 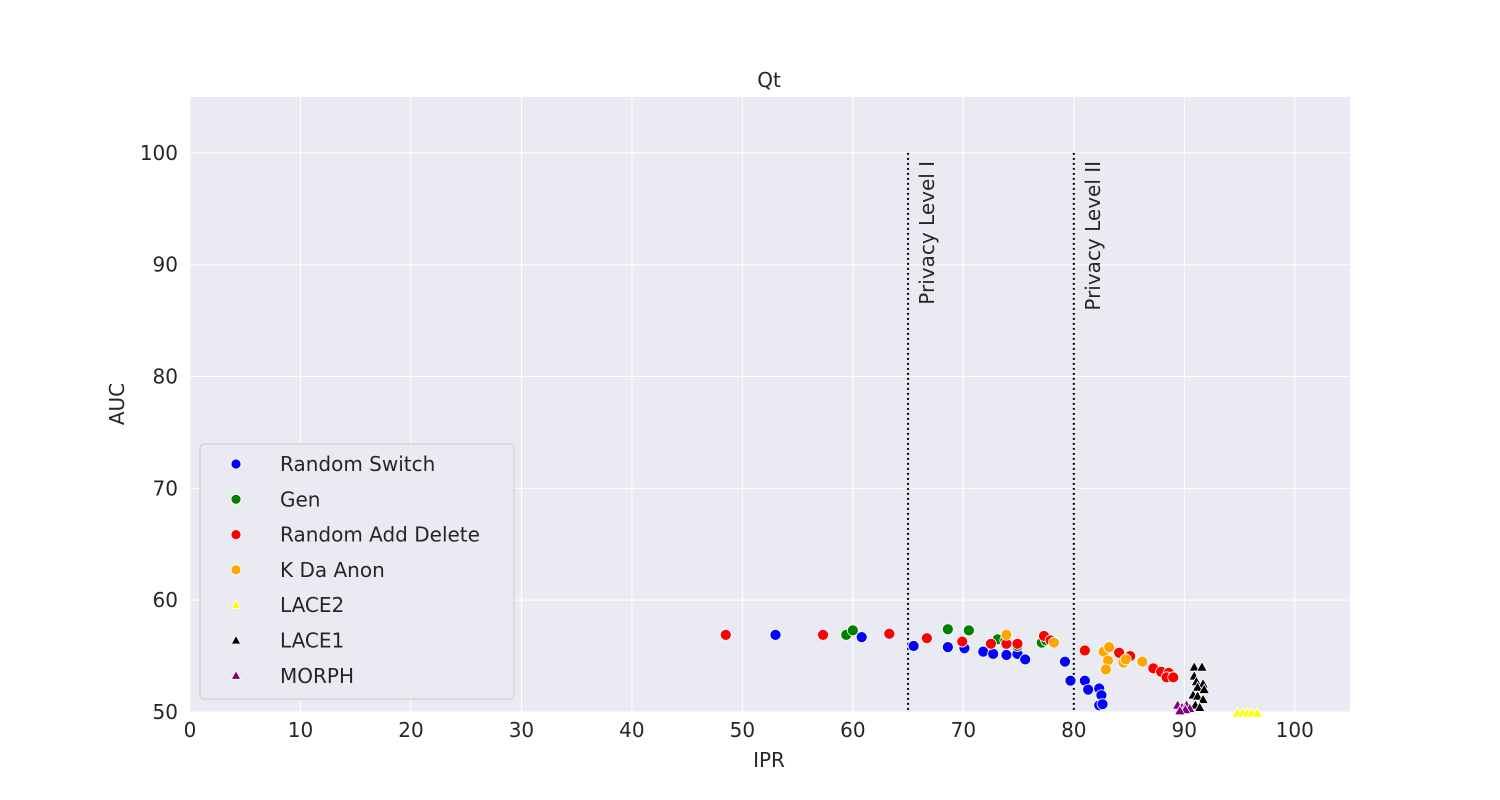 I want to click on x-tick-label: 50, so click(x=742, y=730).